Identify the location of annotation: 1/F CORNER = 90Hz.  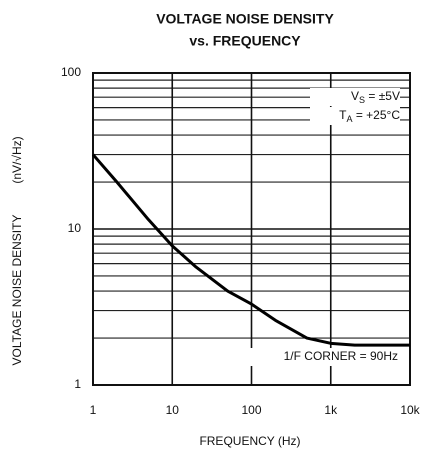
(341, 356).